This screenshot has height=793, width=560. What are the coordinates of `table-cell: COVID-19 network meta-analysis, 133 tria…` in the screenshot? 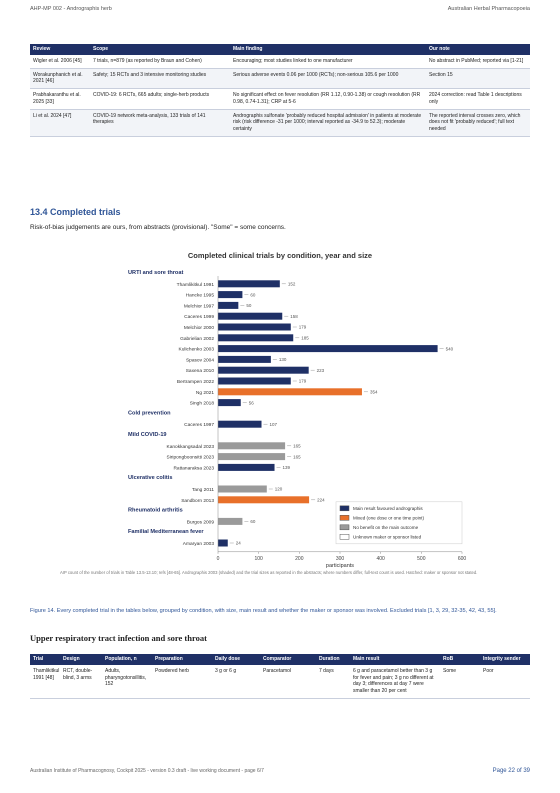 It's located at (160, 123).